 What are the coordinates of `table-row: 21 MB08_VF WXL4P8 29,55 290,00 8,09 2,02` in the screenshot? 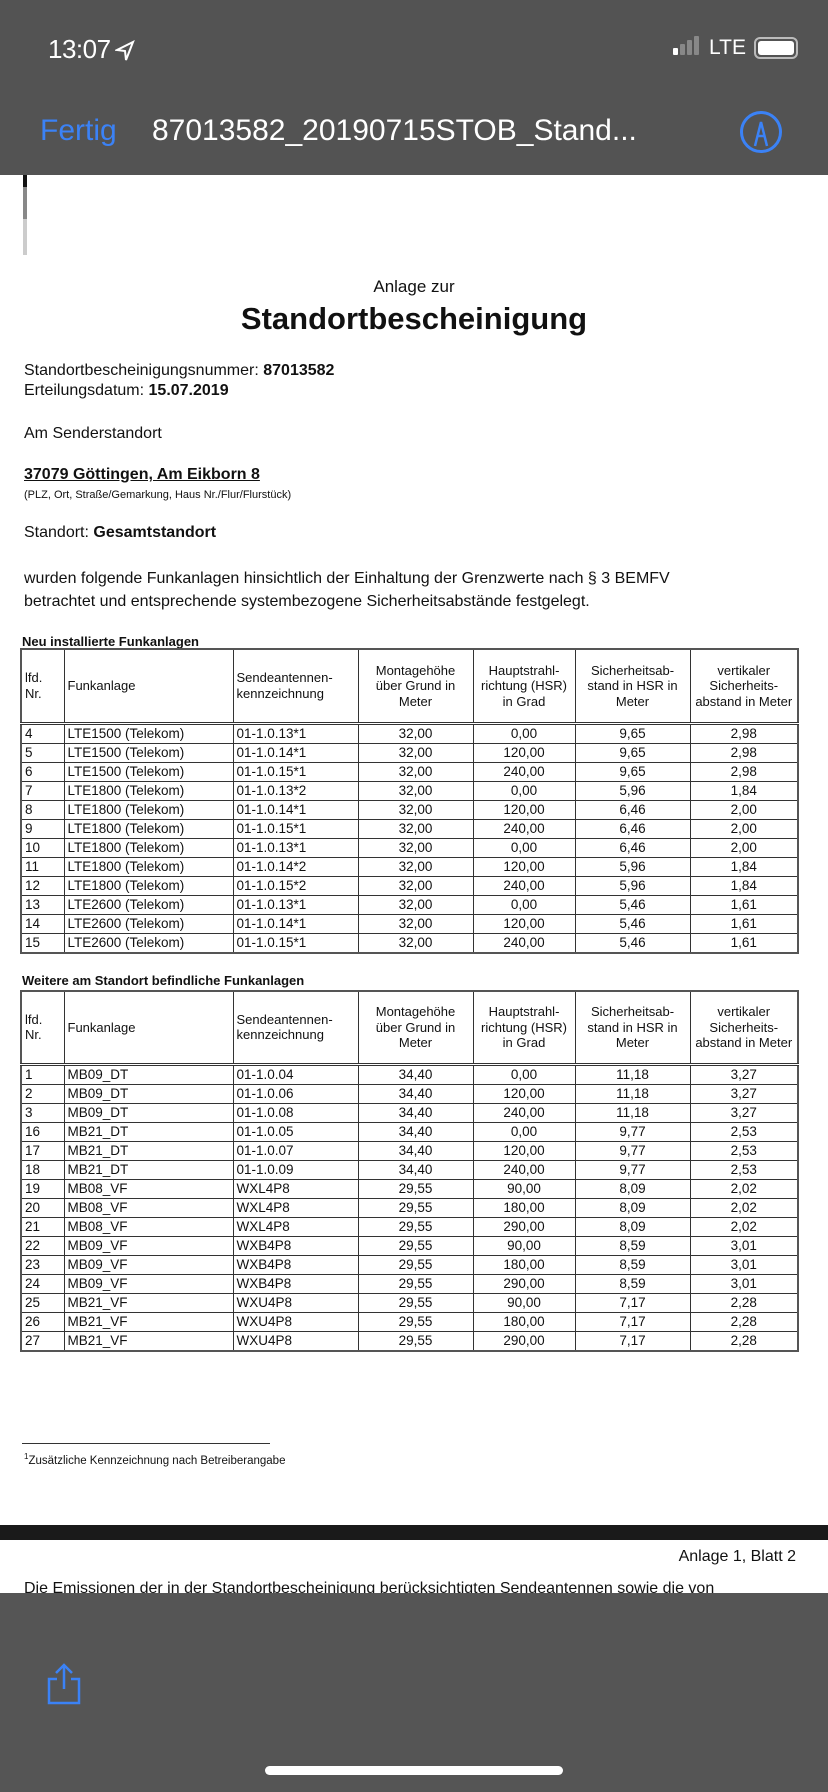 It's located at (409, 1226).